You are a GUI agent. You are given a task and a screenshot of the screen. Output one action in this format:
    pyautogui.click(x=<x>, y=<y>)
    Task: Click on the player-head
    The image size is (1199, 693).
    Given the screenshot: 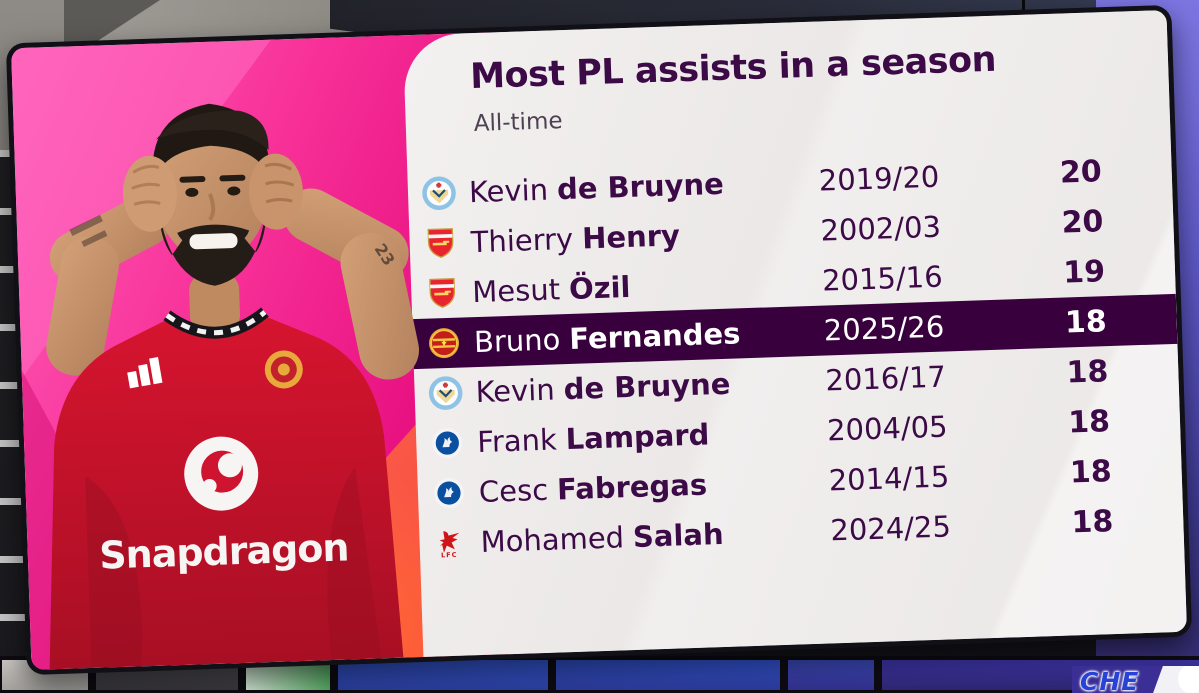 What is the action you would take?
    pyautogui.click(x=211, y=194)
    